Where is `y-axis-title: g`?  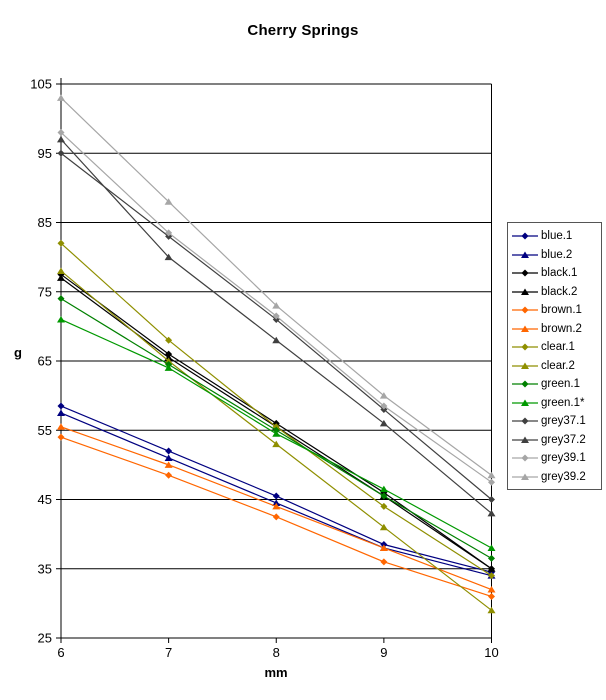
y-axis-title: g is located at coordinates (18, 352).